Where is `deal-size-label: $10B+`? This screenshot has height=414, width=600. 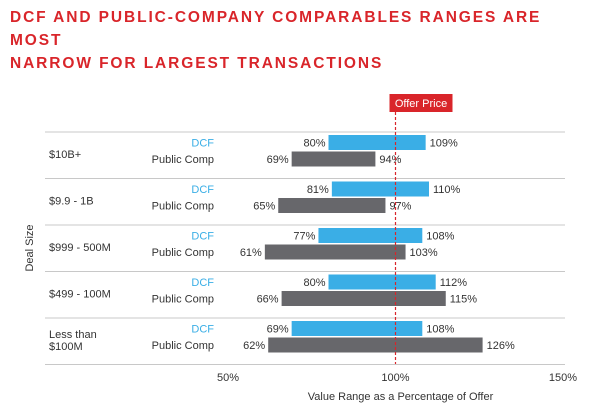 deal-size-label: $10B+ is located at coordinates (65, 155).